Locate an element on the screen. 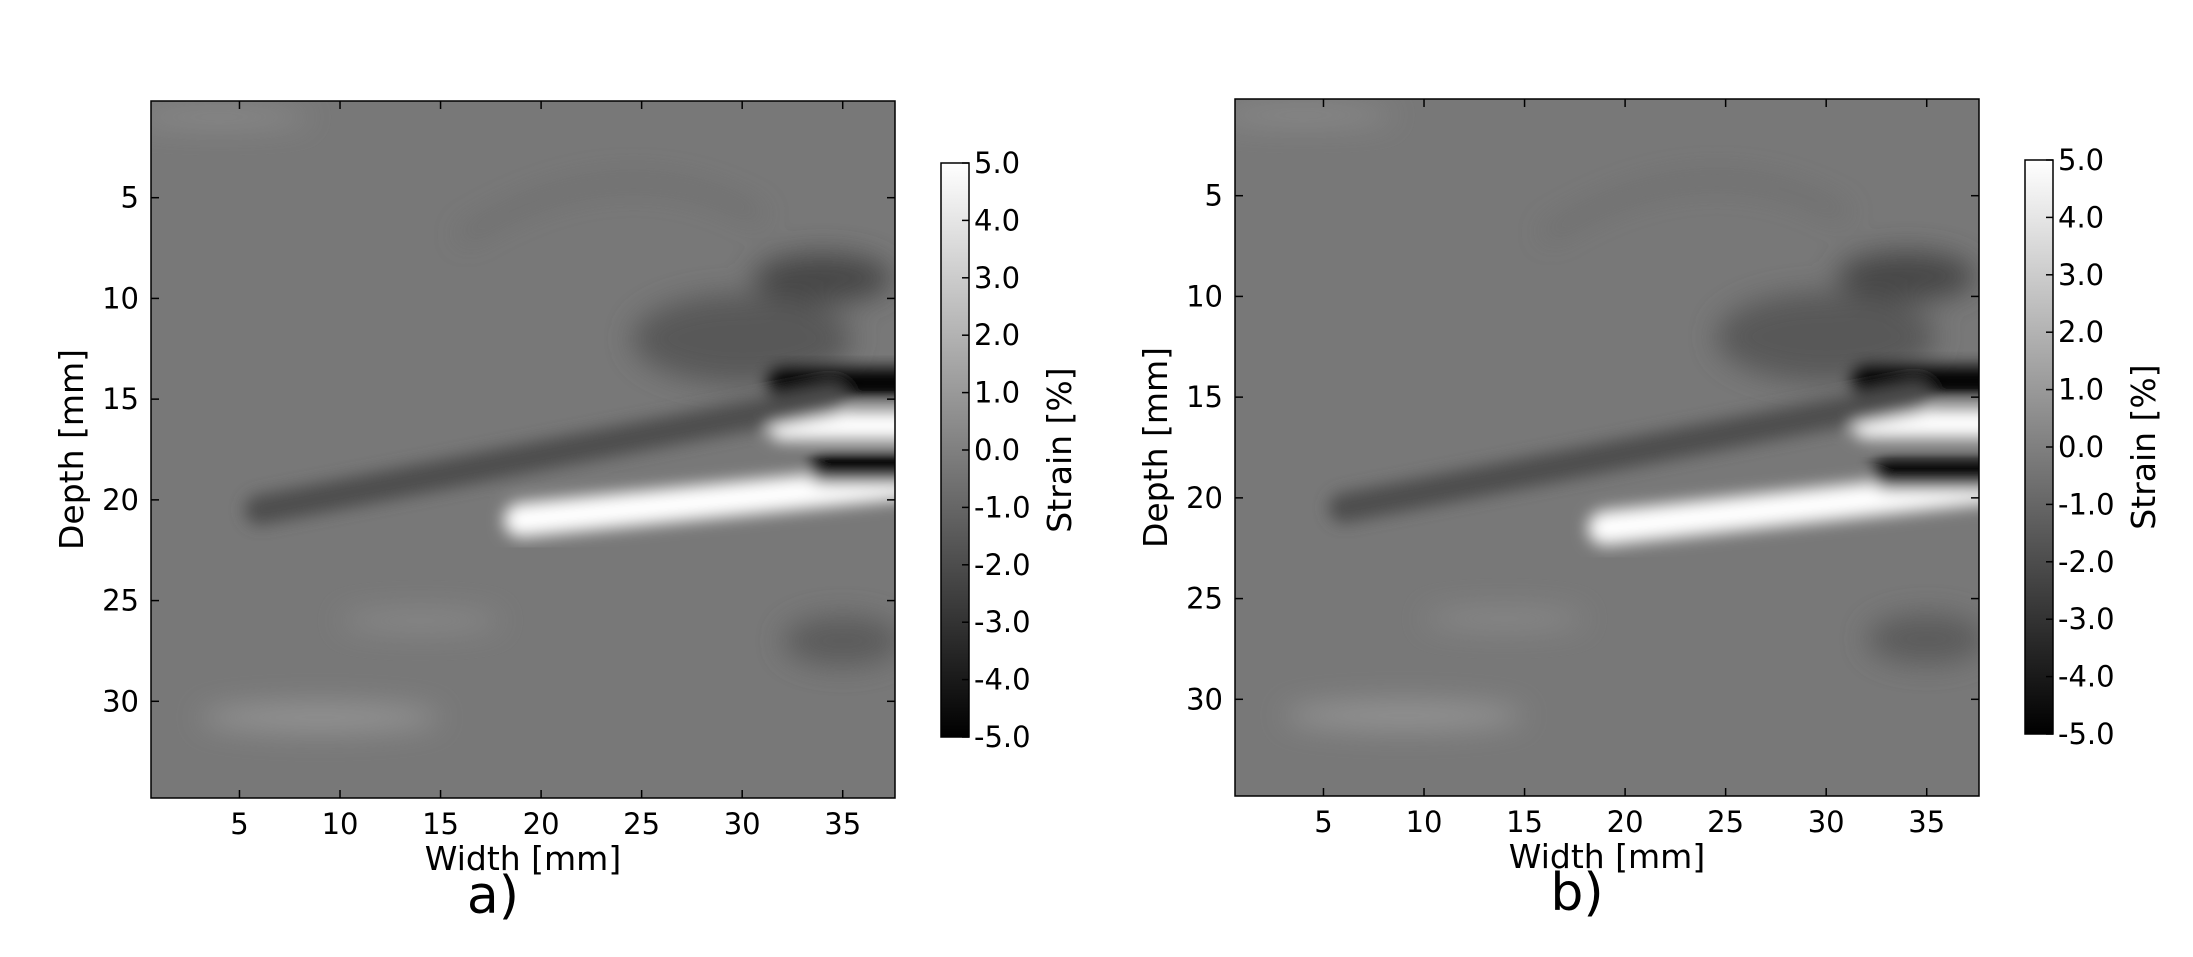  panel-label: b) is located at coordinates (1576, 893).